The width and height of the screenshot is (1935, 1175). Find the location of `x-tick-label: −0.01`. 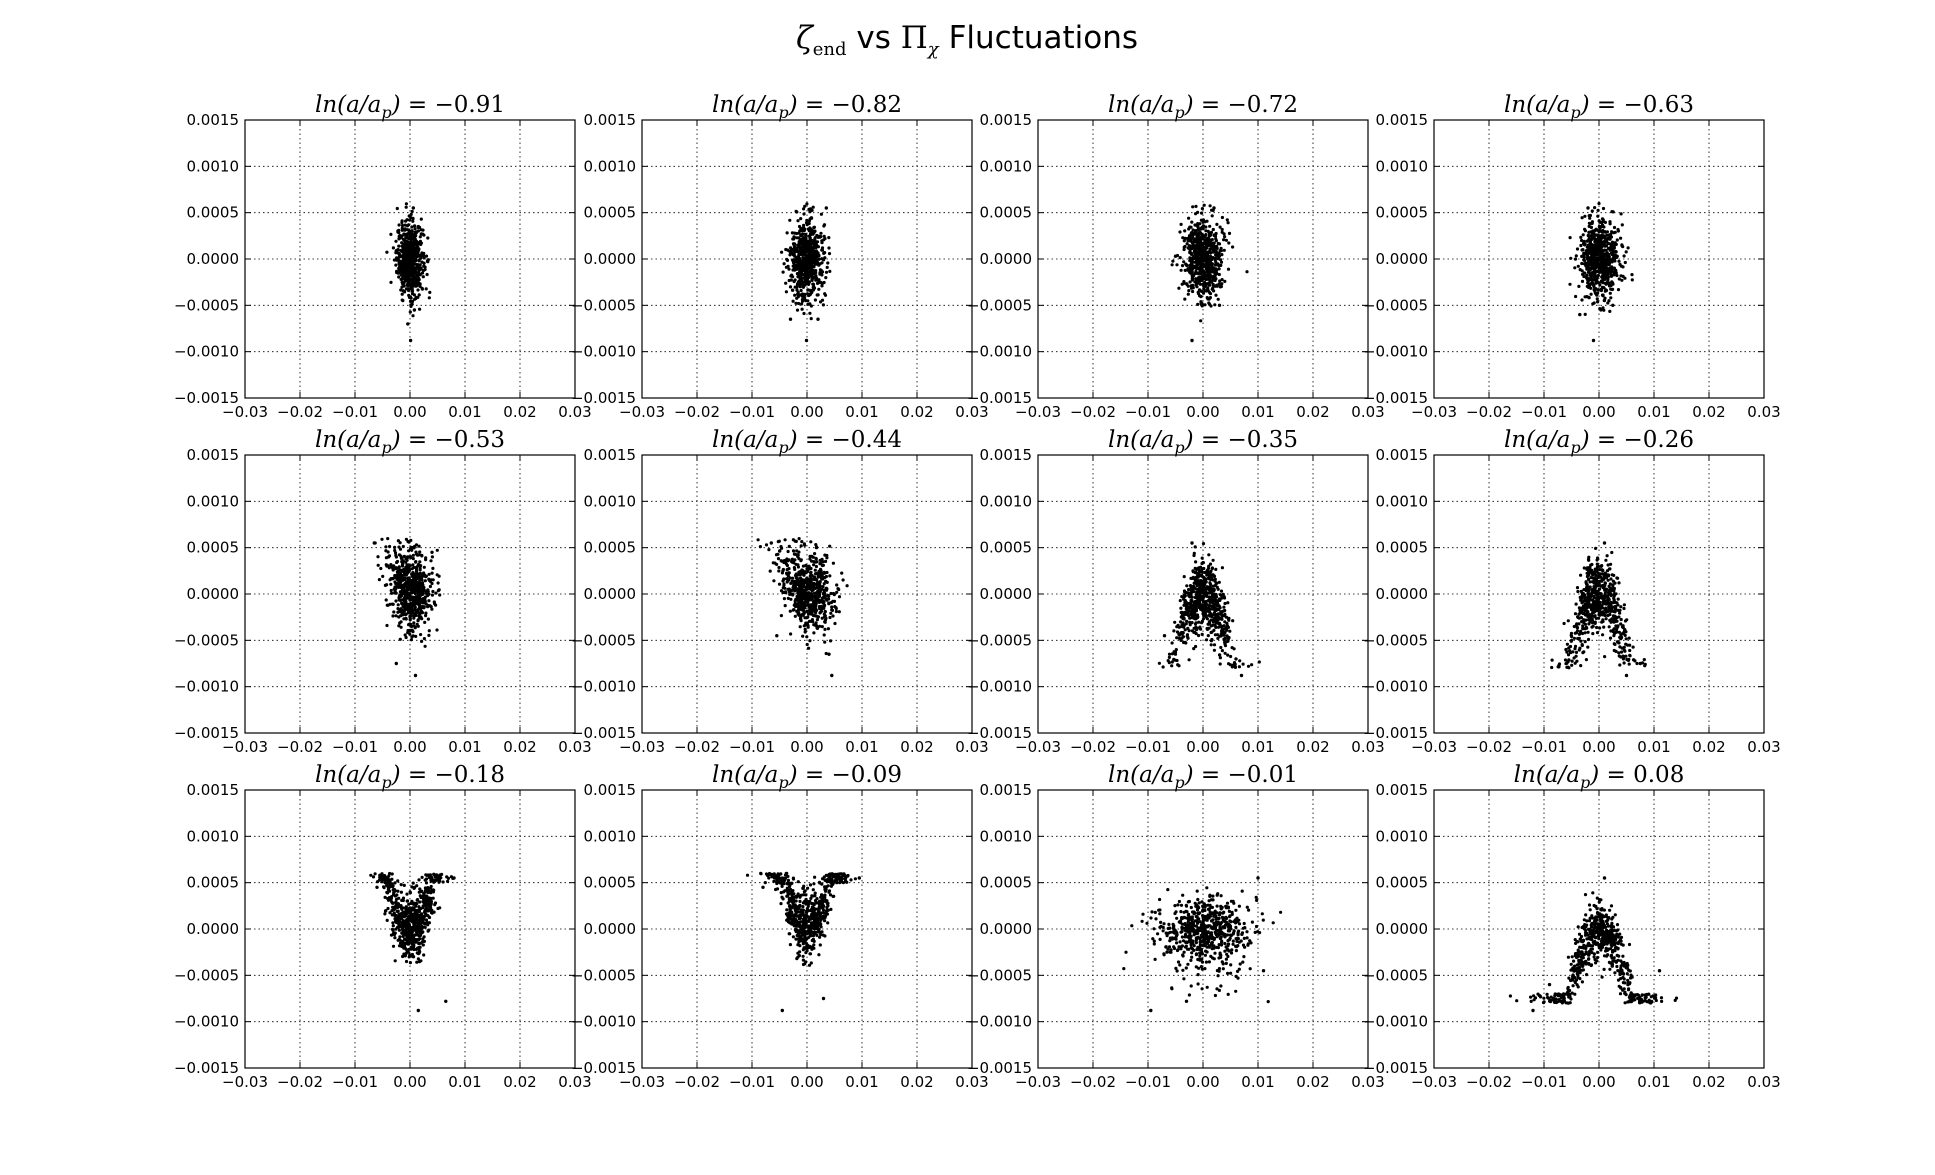

x-tick-label: −0.01 is located at coordinates (752, 412).